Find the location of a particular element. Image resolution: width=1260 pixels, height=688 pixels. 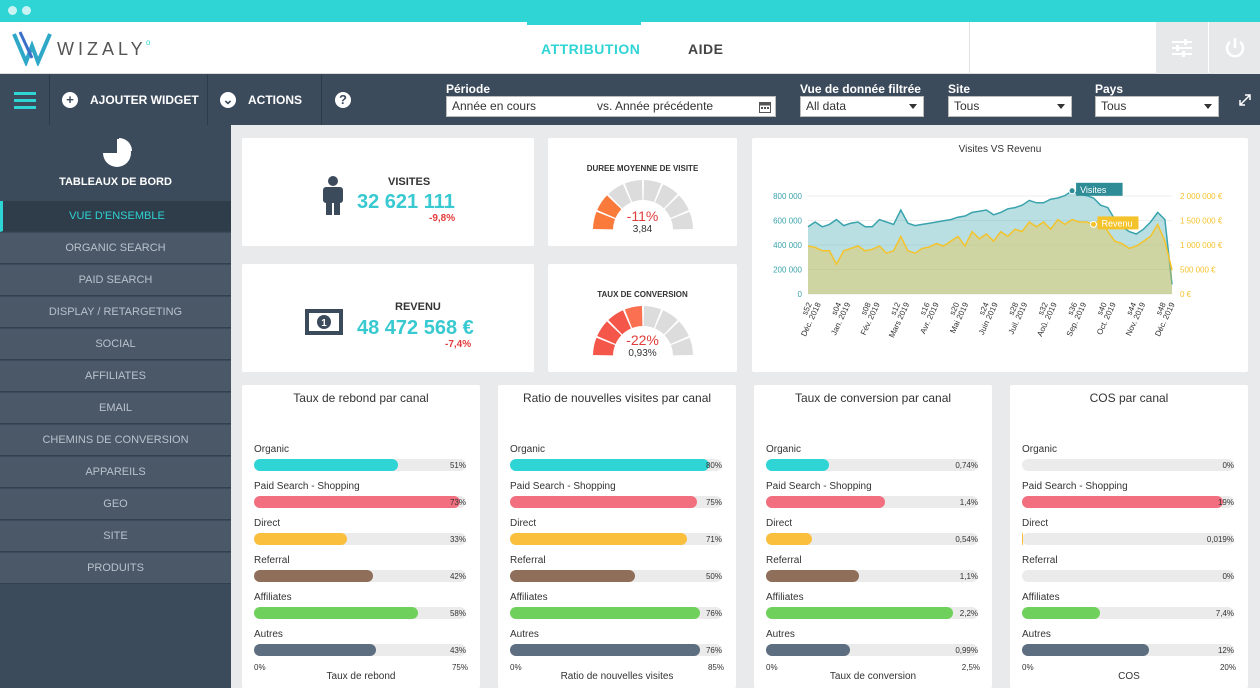

bar-value: 51% is located at coordinates (457, 465).